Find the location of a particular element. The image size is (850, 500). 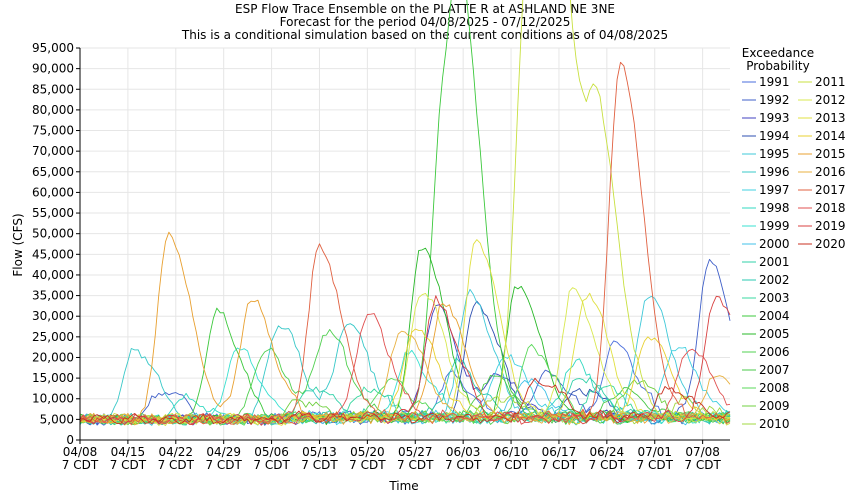

y-tick-label: 65,000 is located at coordinates (53, 172).